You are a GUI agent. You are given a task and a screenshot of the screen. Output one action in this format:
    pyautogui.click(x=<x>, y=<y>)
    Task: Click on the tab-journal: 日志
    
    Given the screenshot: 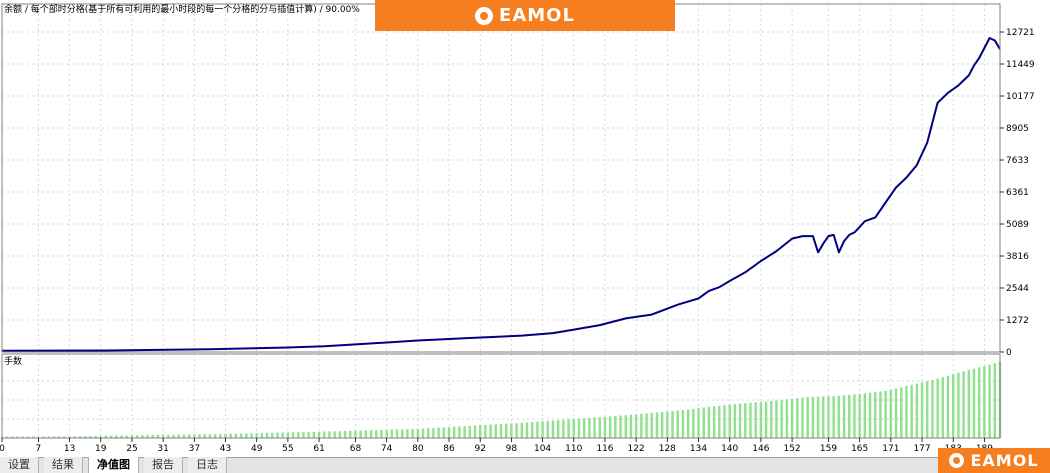 What is the action you would take?
    pyautogui.click(x=207, y=465)
    